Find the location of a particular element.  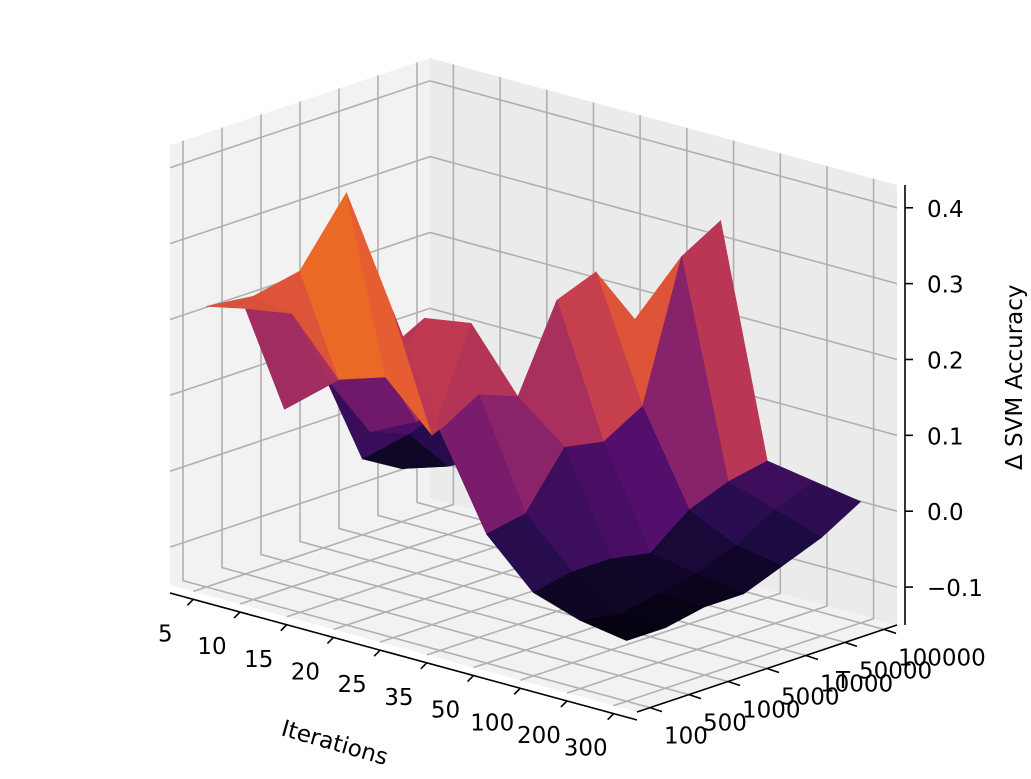

y-tick-label: 100000 is located at coordinates (942, 658).